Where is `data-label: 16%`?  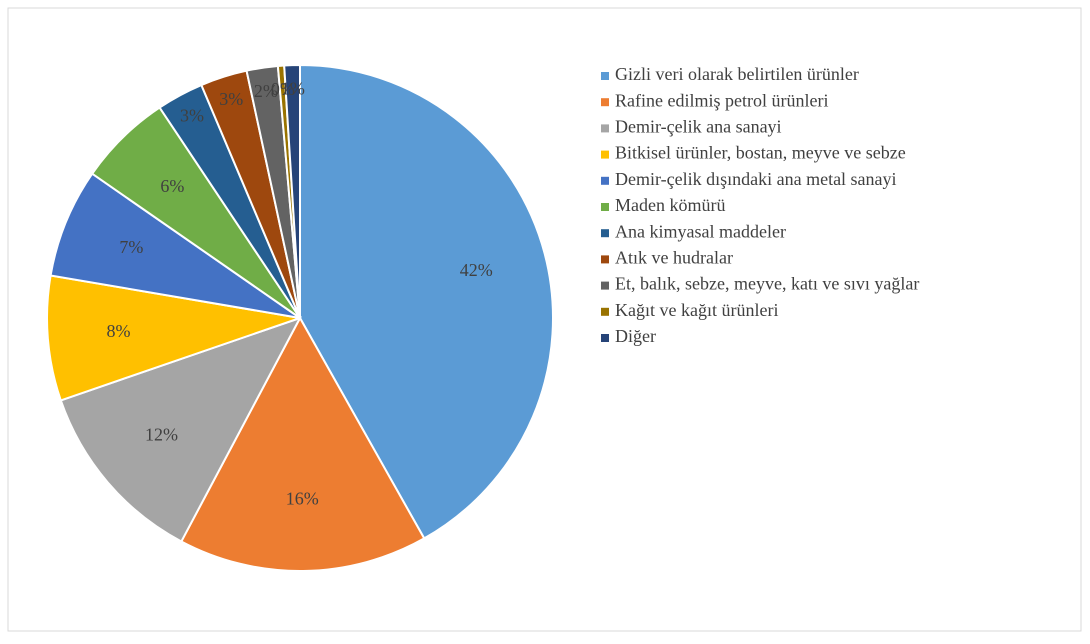 data-label: 16% is located at coordinates (302, 498).